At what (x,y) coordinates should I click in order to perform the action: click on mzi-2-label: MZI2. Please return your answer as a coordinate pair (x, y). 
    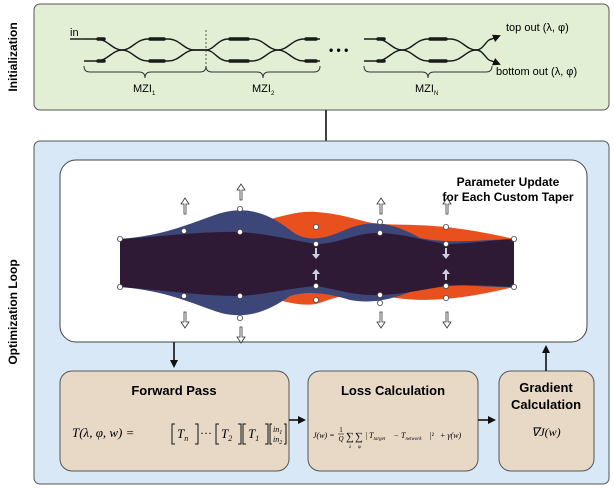
    Looking at the image, I should click on (263, 90).